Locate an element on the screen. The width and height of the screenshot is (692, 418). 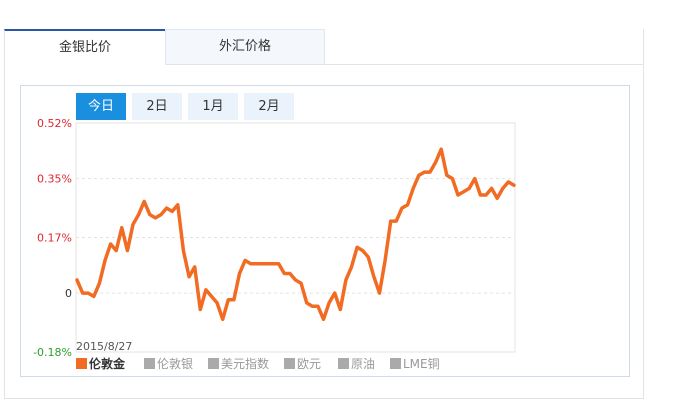
legend-item-london-gold: 伦敦金 is located at coordinates (100, 363).